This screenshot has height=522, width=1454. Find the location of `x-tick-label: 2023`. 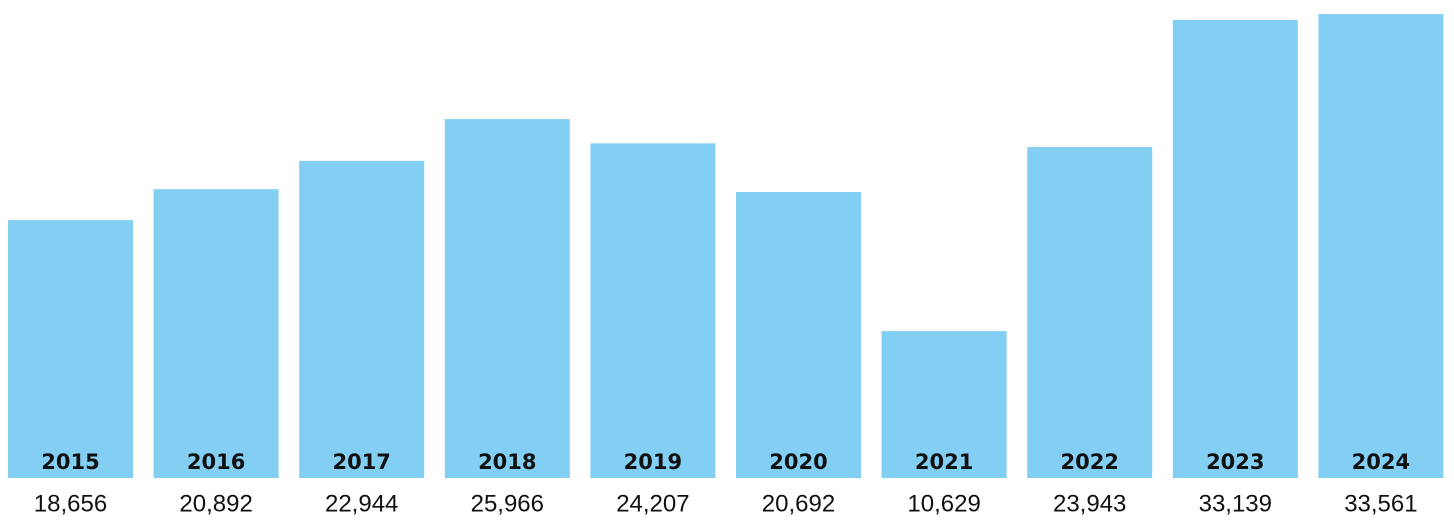

x-tick-label: 2023 is located at coordinates (1235, 462).